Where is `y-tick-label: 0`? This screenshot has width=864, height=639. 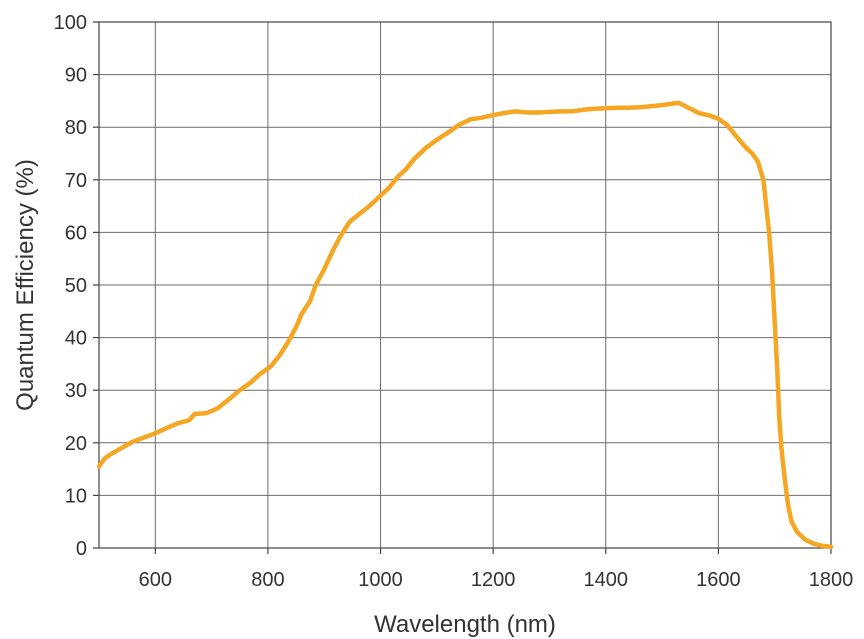 y-tick-label: 0 is located at coordinates (81, 549).